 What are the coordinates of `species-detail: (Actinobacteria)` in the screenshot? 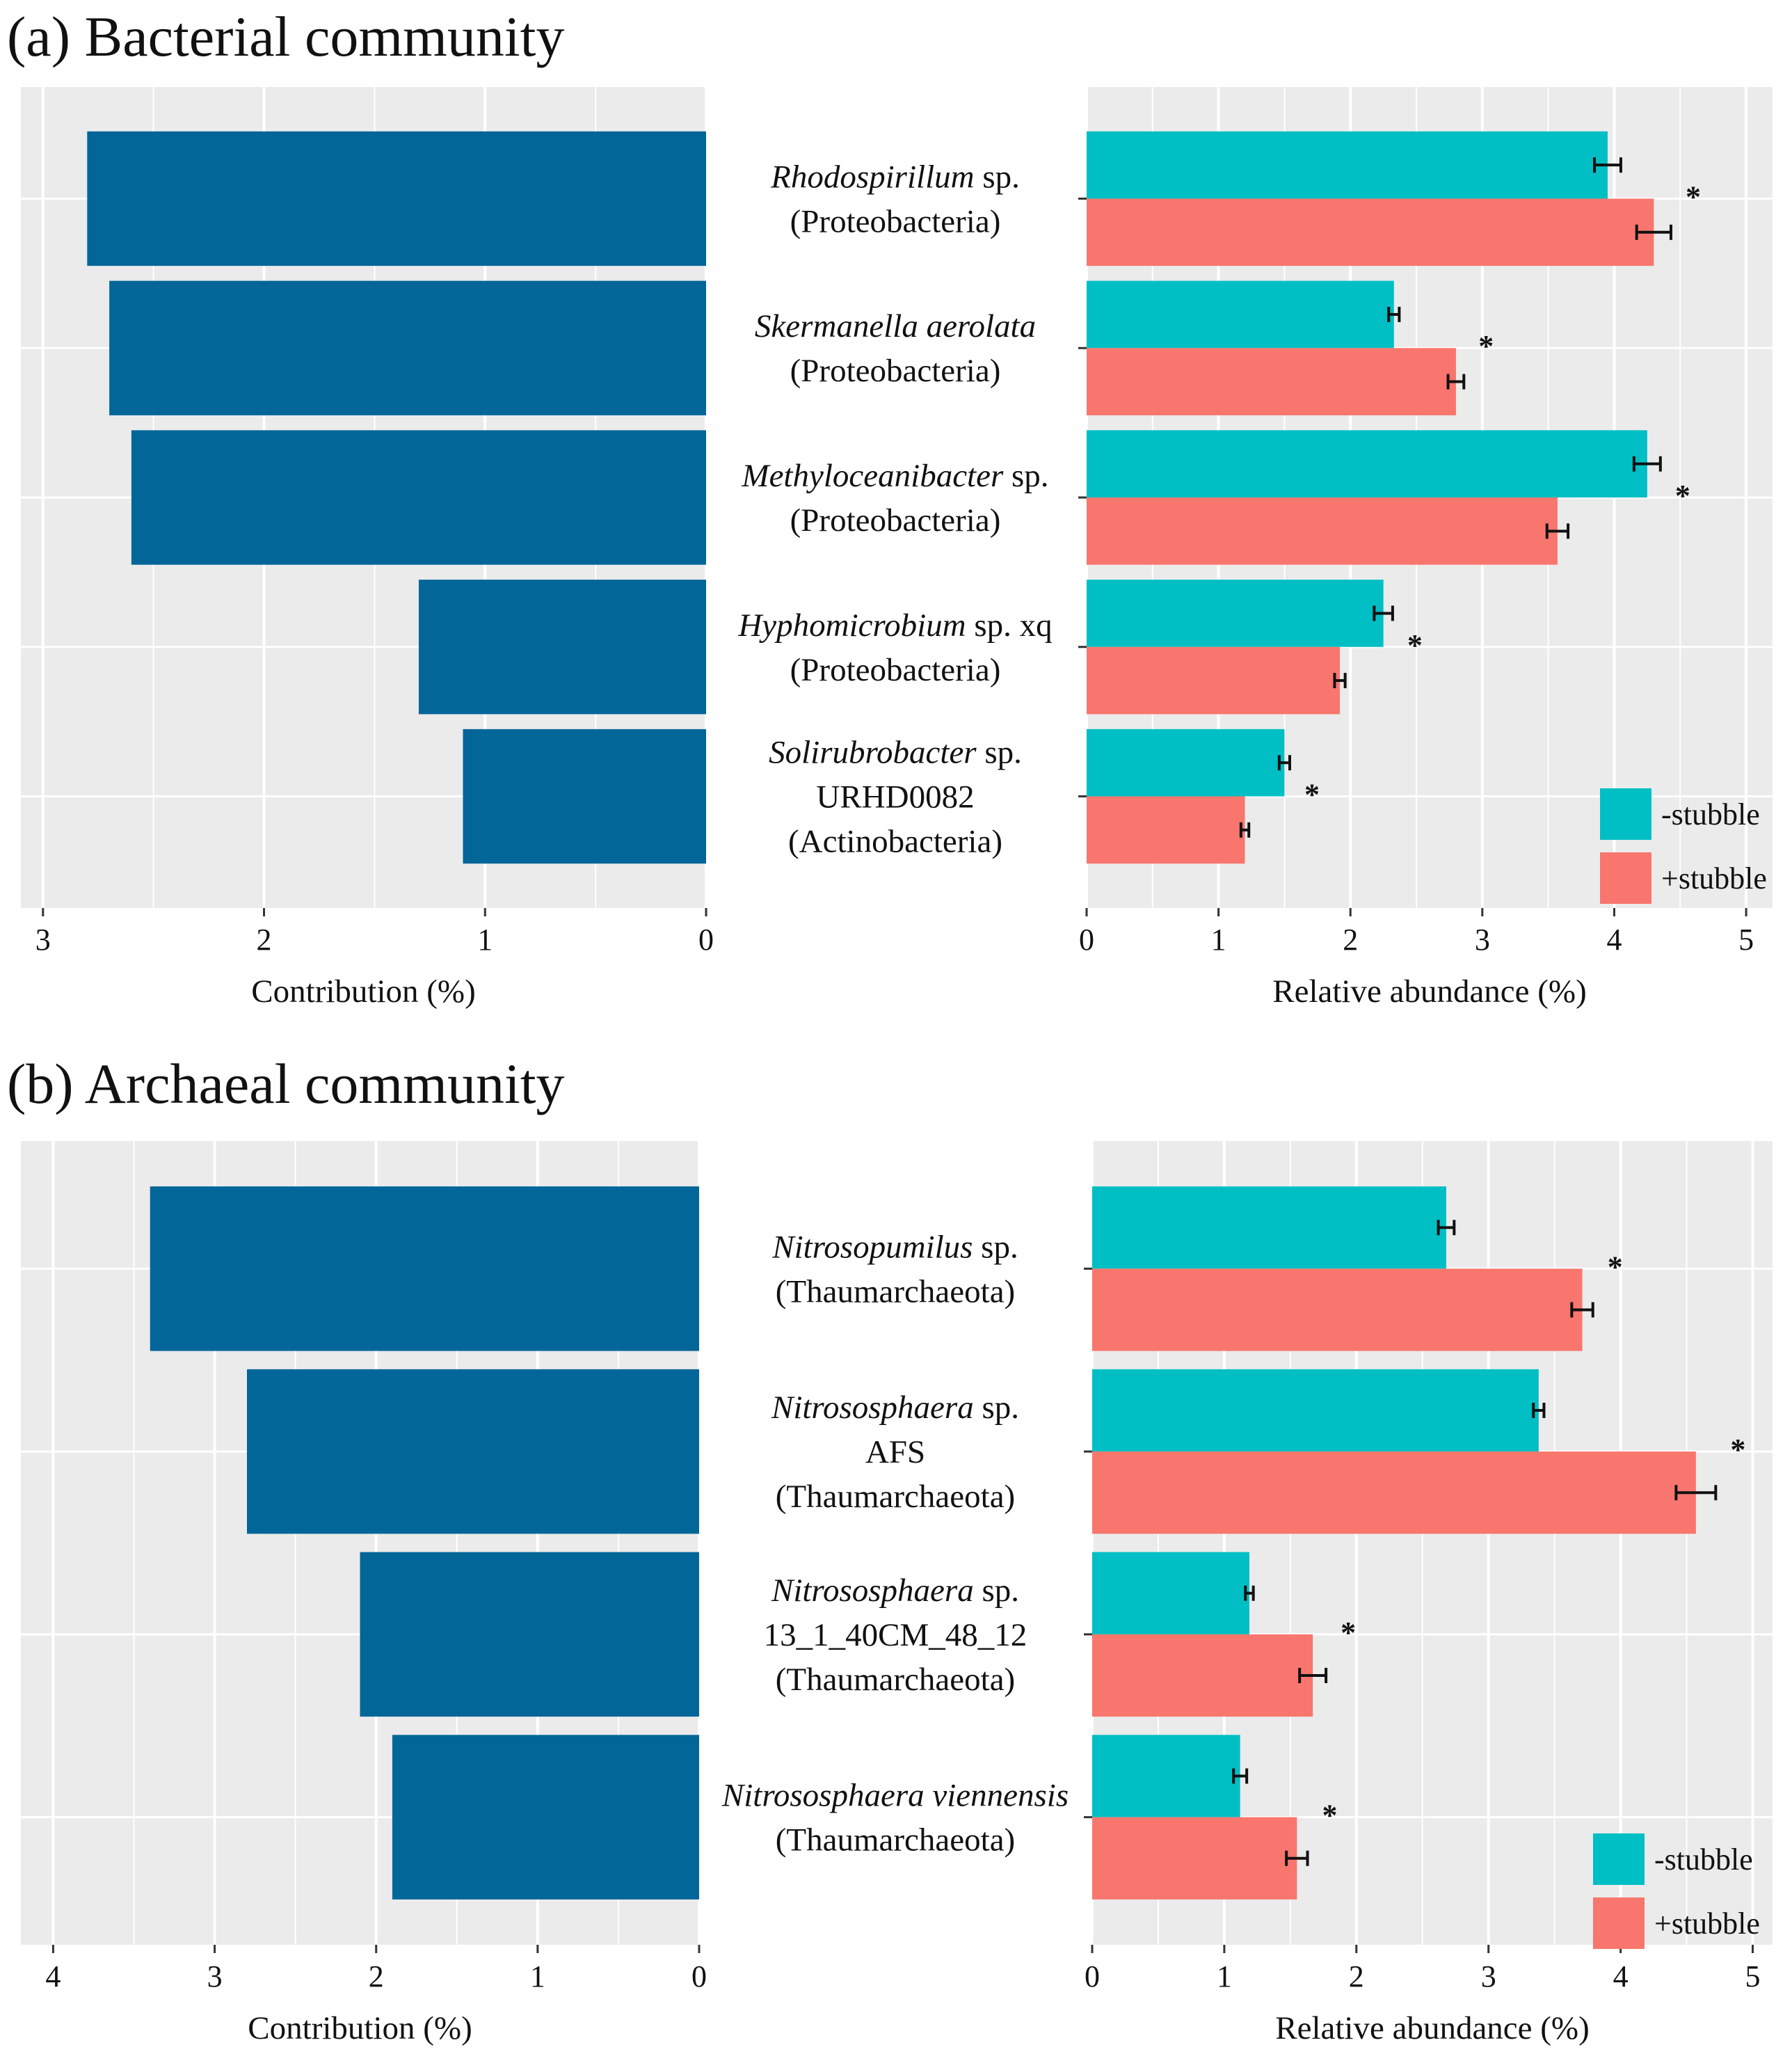 It's located at (895, 842).